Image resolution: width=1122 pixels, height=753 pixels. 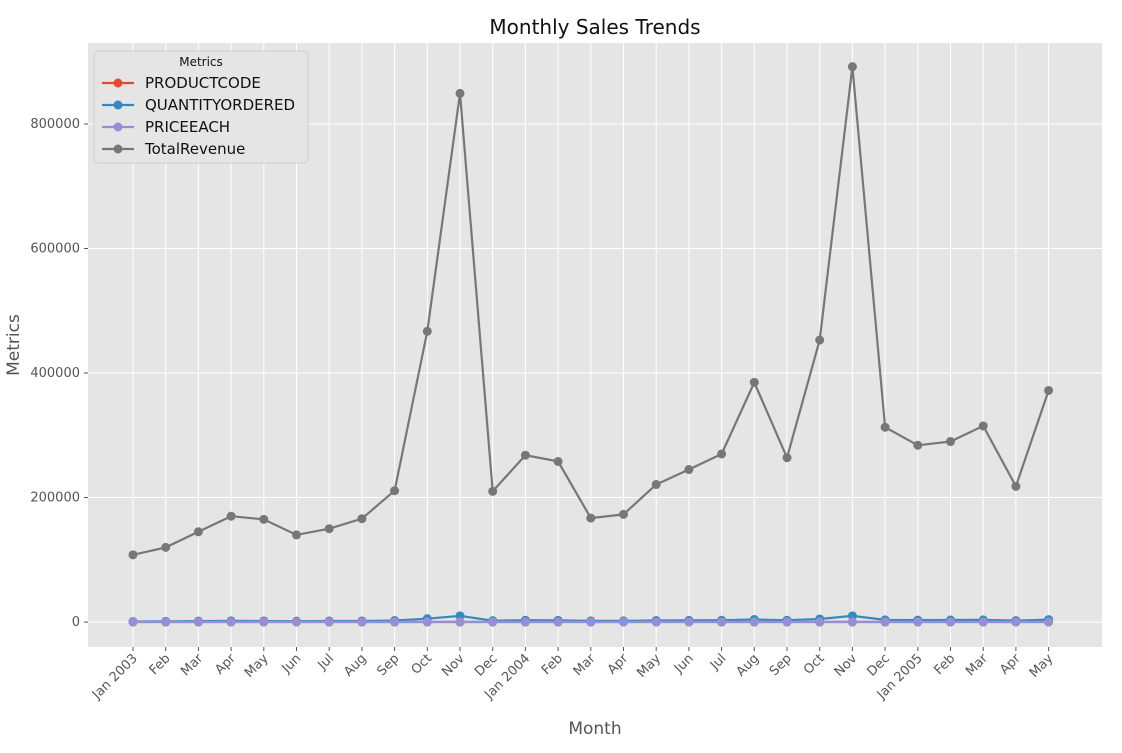 I want to click on y-tick-label: 400000, so click(x=55, y=373).